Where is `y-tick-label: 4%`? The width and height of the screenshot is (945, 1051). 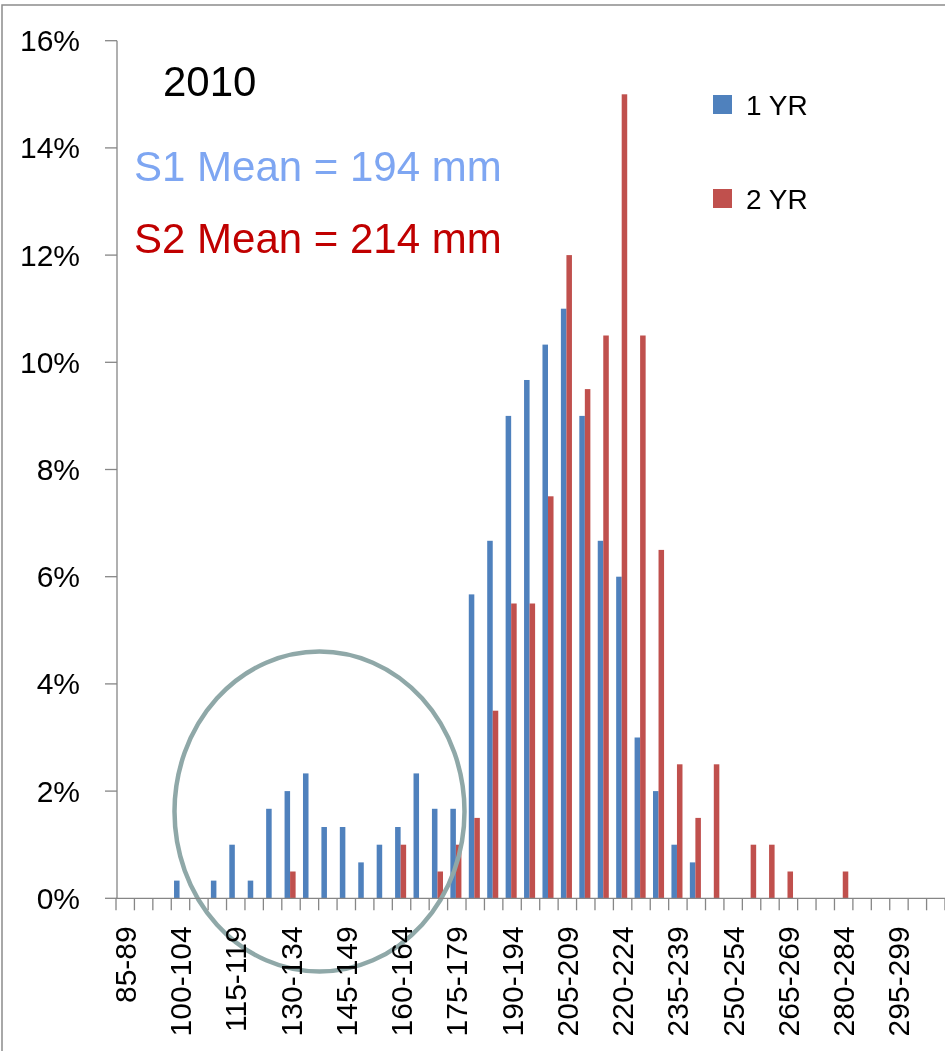
y-tick-label: 4% is located at coordinates (58, 684).